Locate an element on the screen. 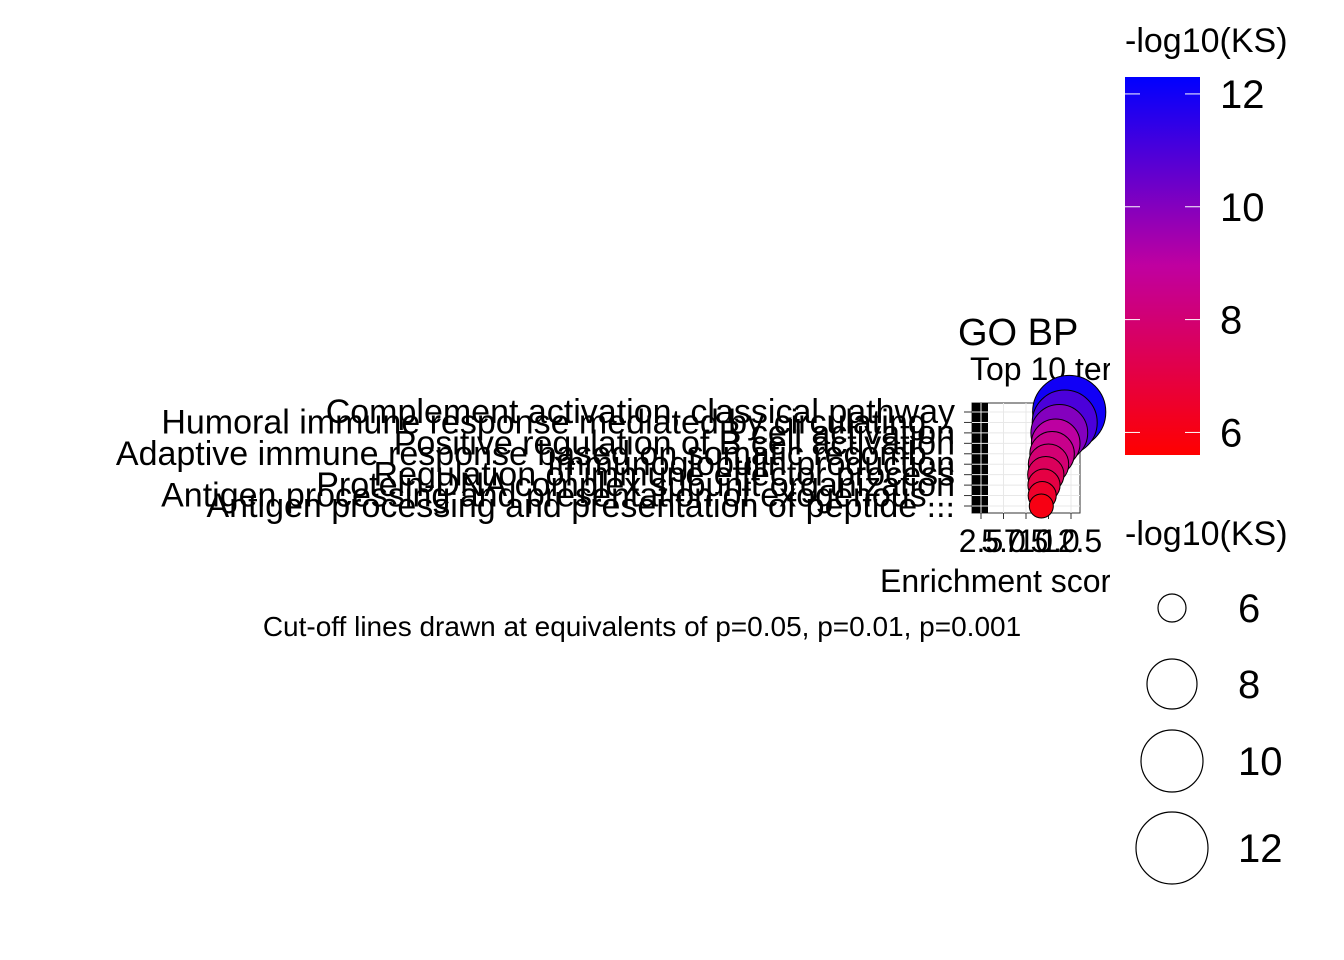  x-tick-label: 10.0 is located at coordinates (1048, 541).